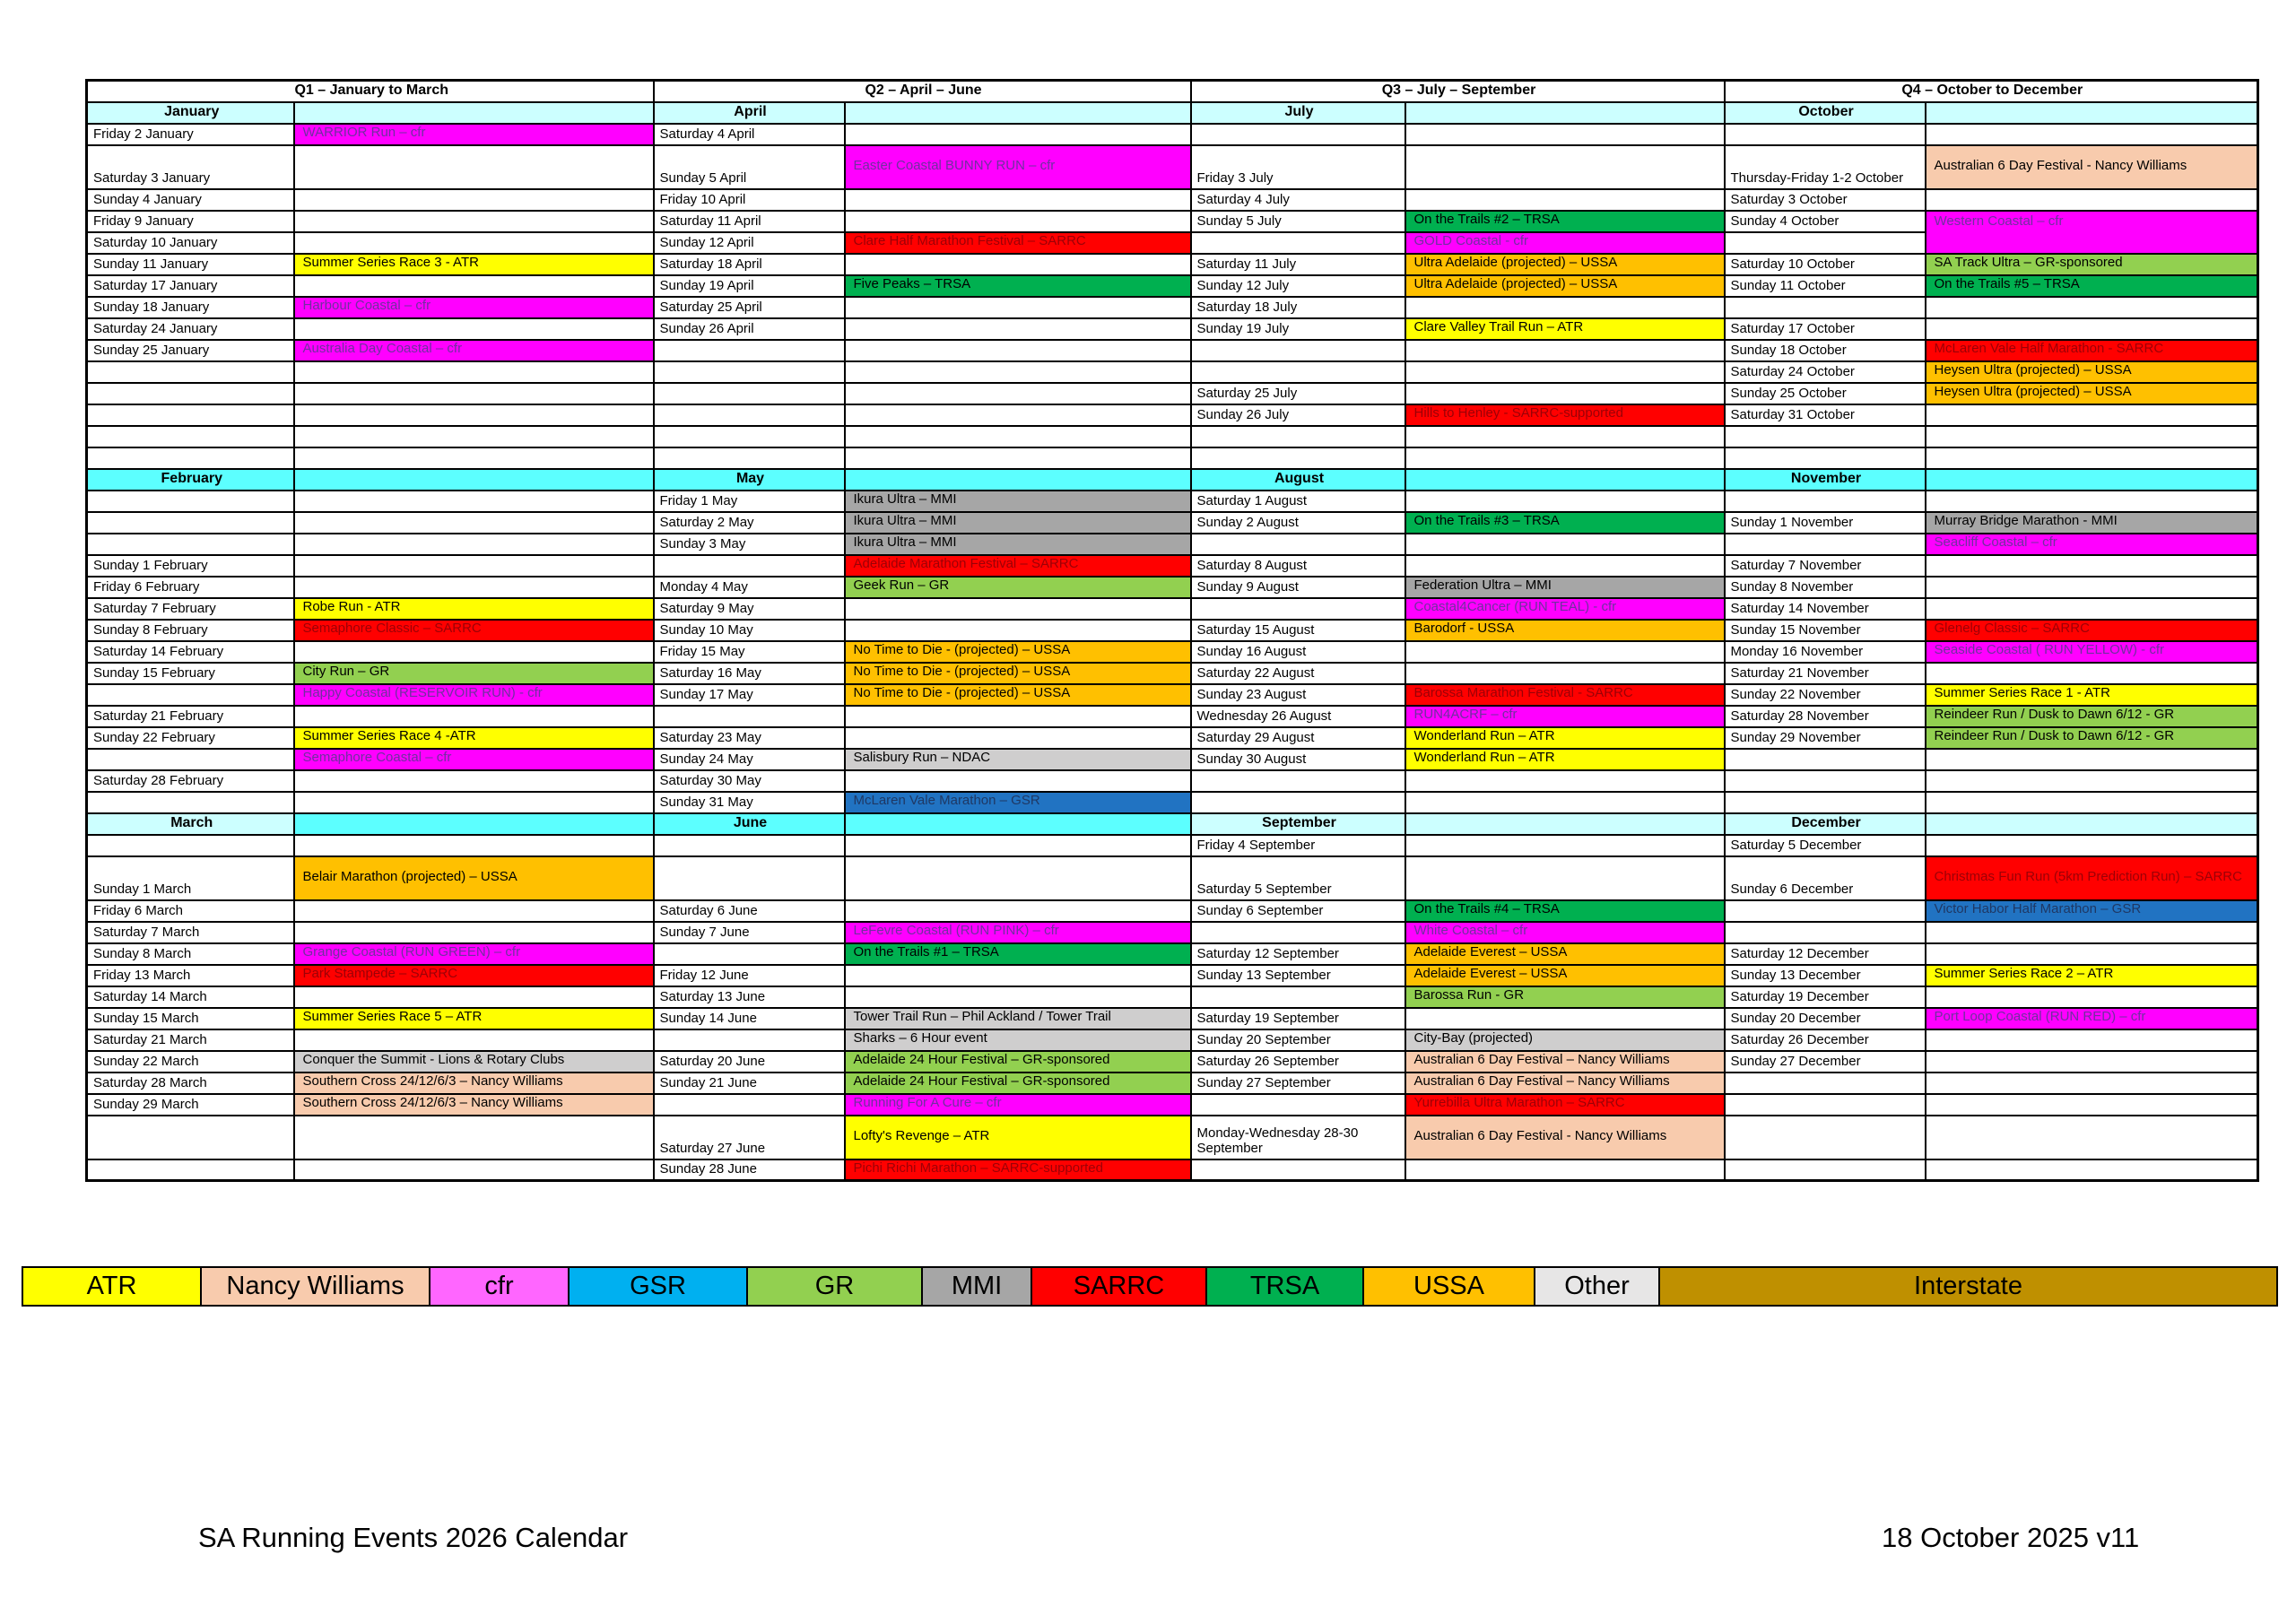  Describe the element at coordinates (1017, 565) in the screenshot. I see `event-cell: Adelaide Marathon Festival – SARRC` at that location.